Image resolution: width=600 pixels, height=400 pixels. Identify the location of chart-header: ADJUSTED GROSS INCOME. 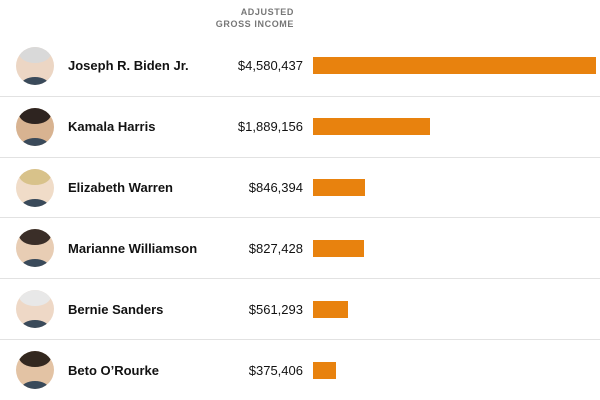
(300, 18).